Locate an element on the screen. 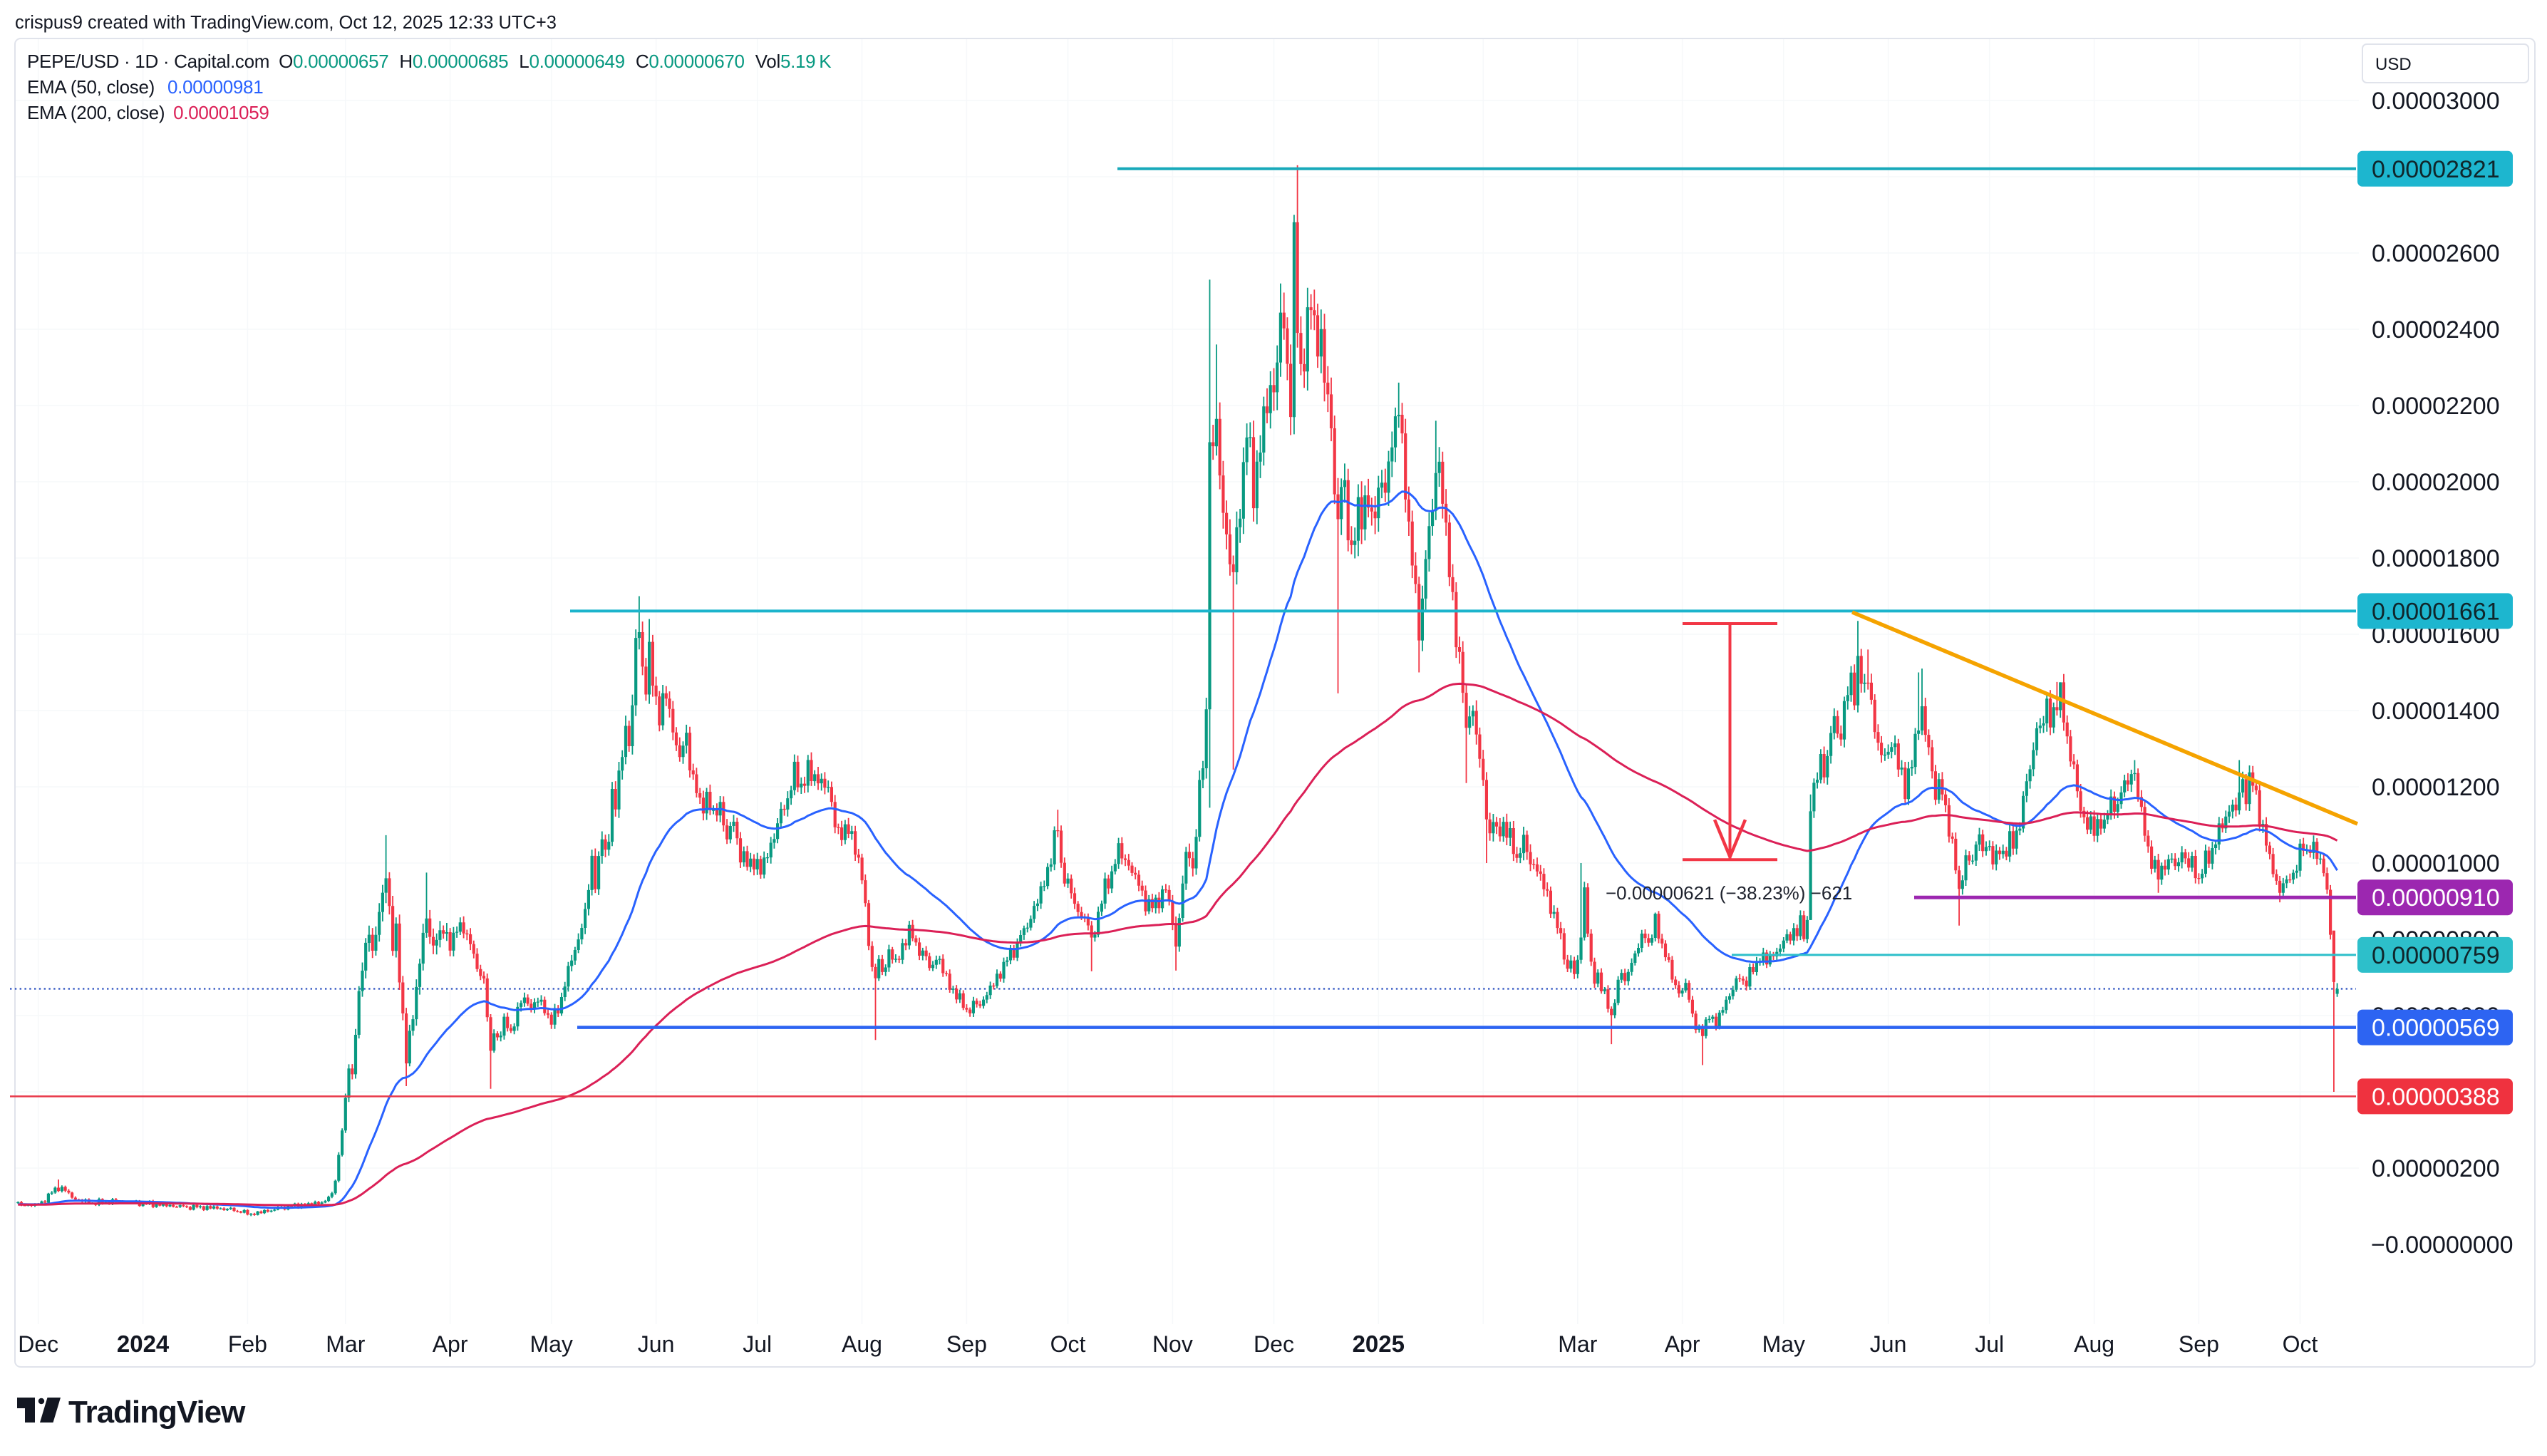 This screenshot has height=1456, width=2547. svg-text: 0.00002821 is located at coordinates (2436, 169).